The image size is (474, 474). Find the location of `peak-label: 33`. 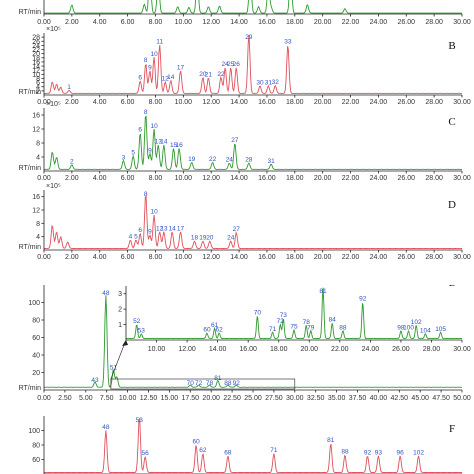

peak-label: 33 is located at coordinates (288, 41).